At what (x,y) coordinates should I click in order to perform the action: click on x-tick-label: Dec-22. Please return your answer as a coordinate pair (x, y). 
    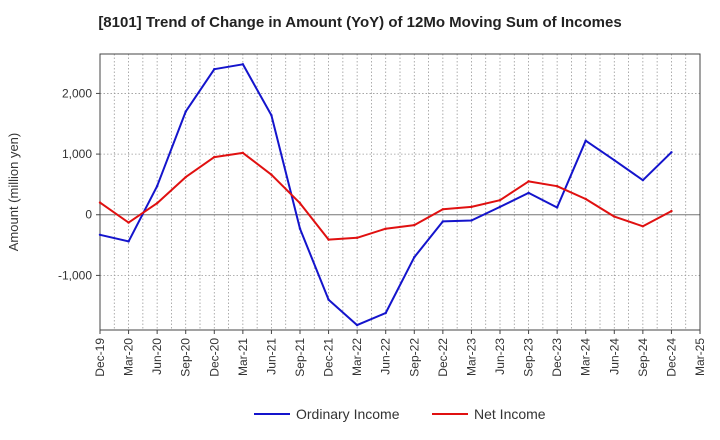
    Looking at the image, I should click on (443, 357).